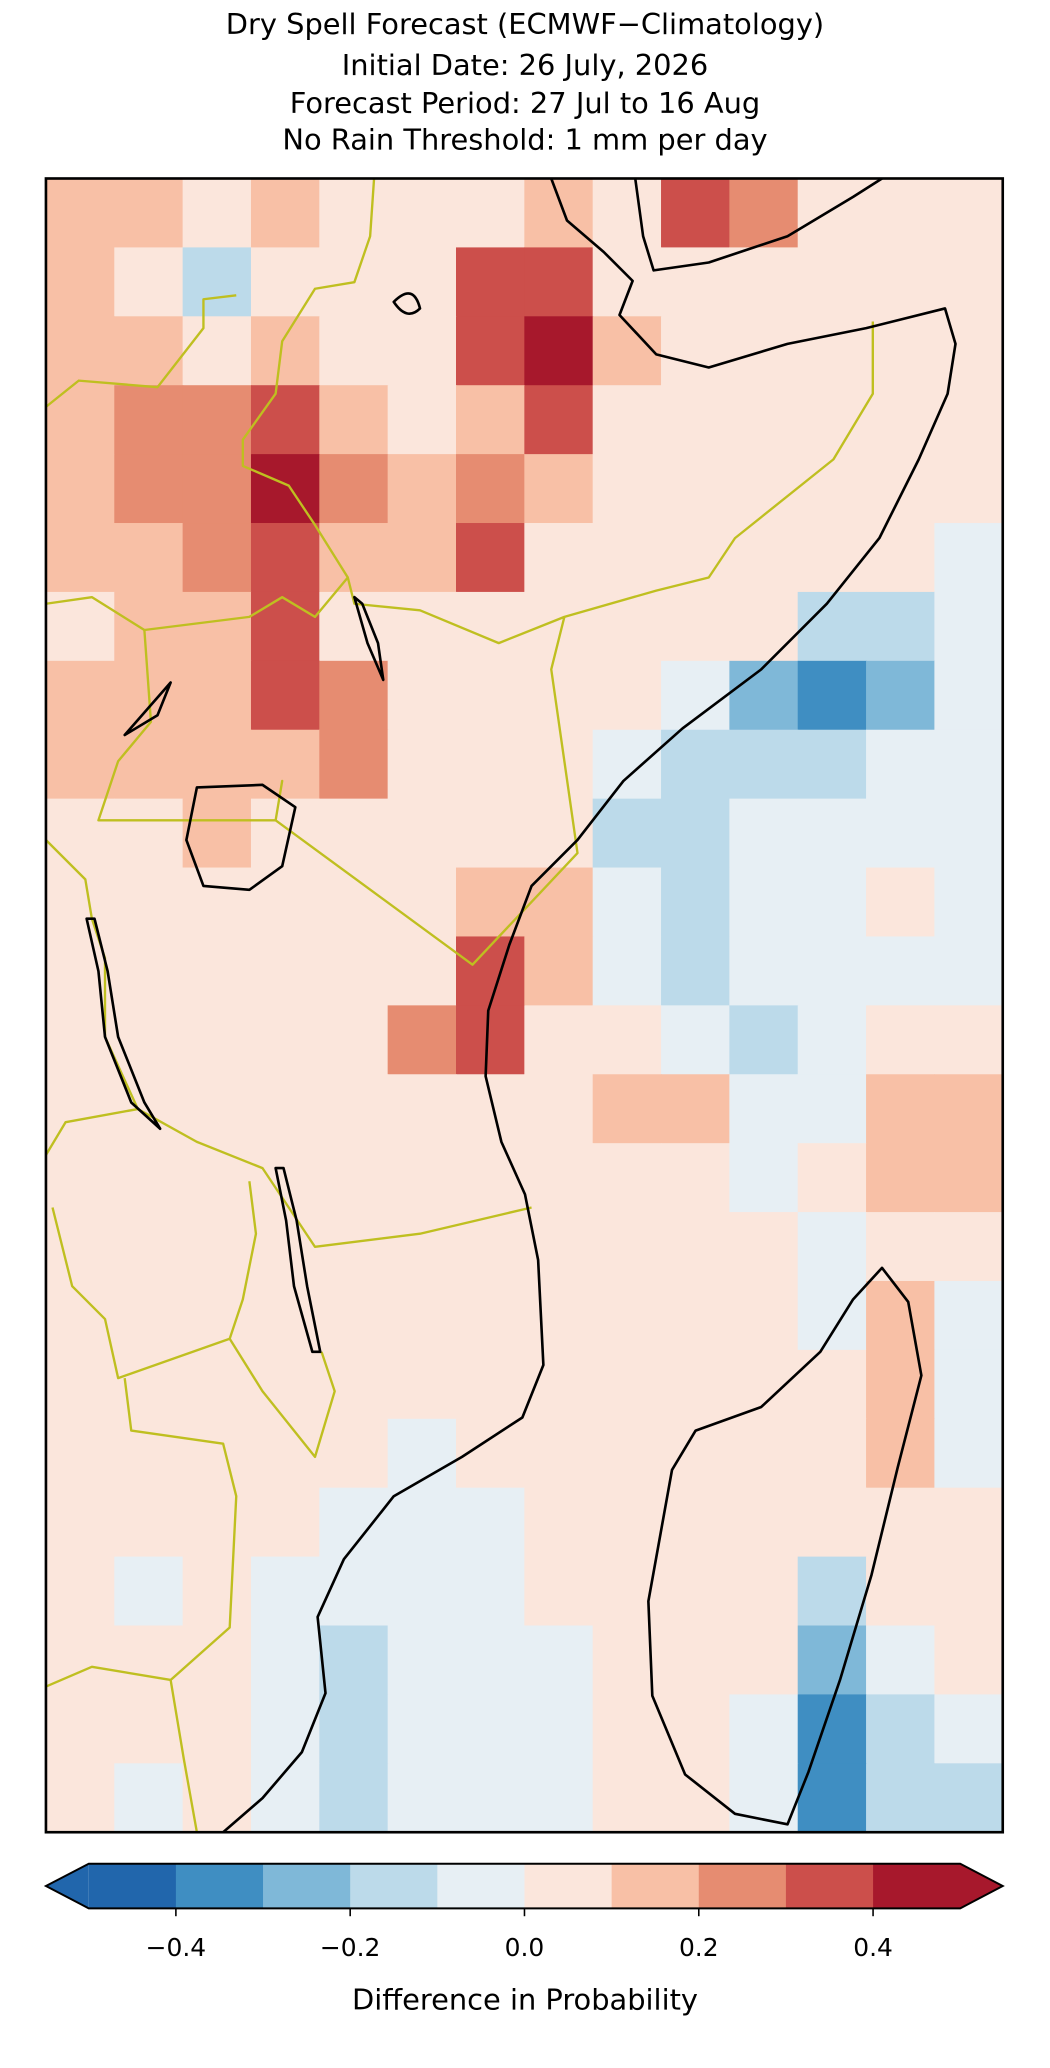 The height and width of the screenshot is (2068, 1050). I want to click on border, so click(141, 351).